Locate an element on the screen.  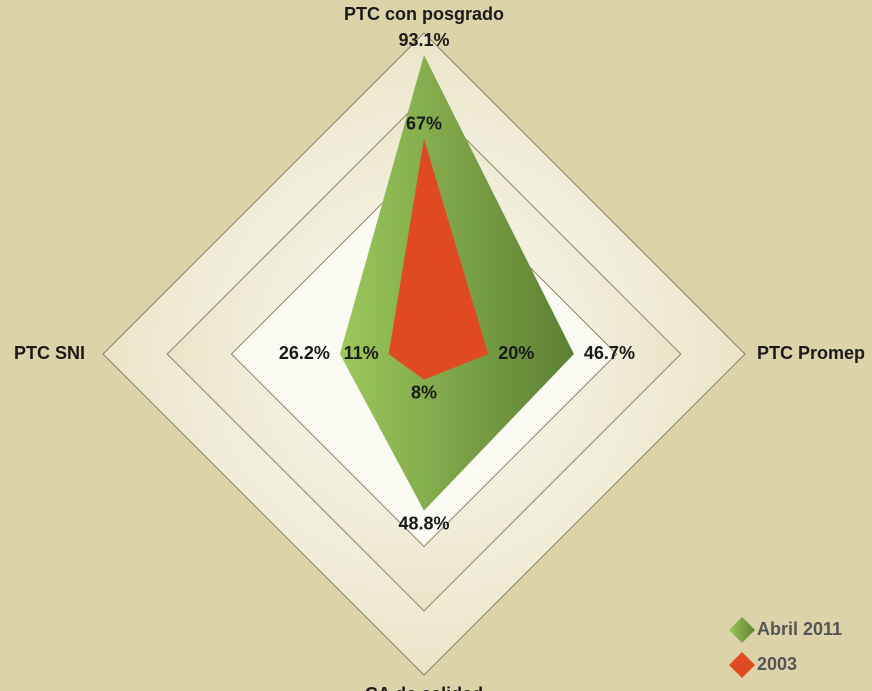
data-label: 8% is located at coordinates (424, 392).